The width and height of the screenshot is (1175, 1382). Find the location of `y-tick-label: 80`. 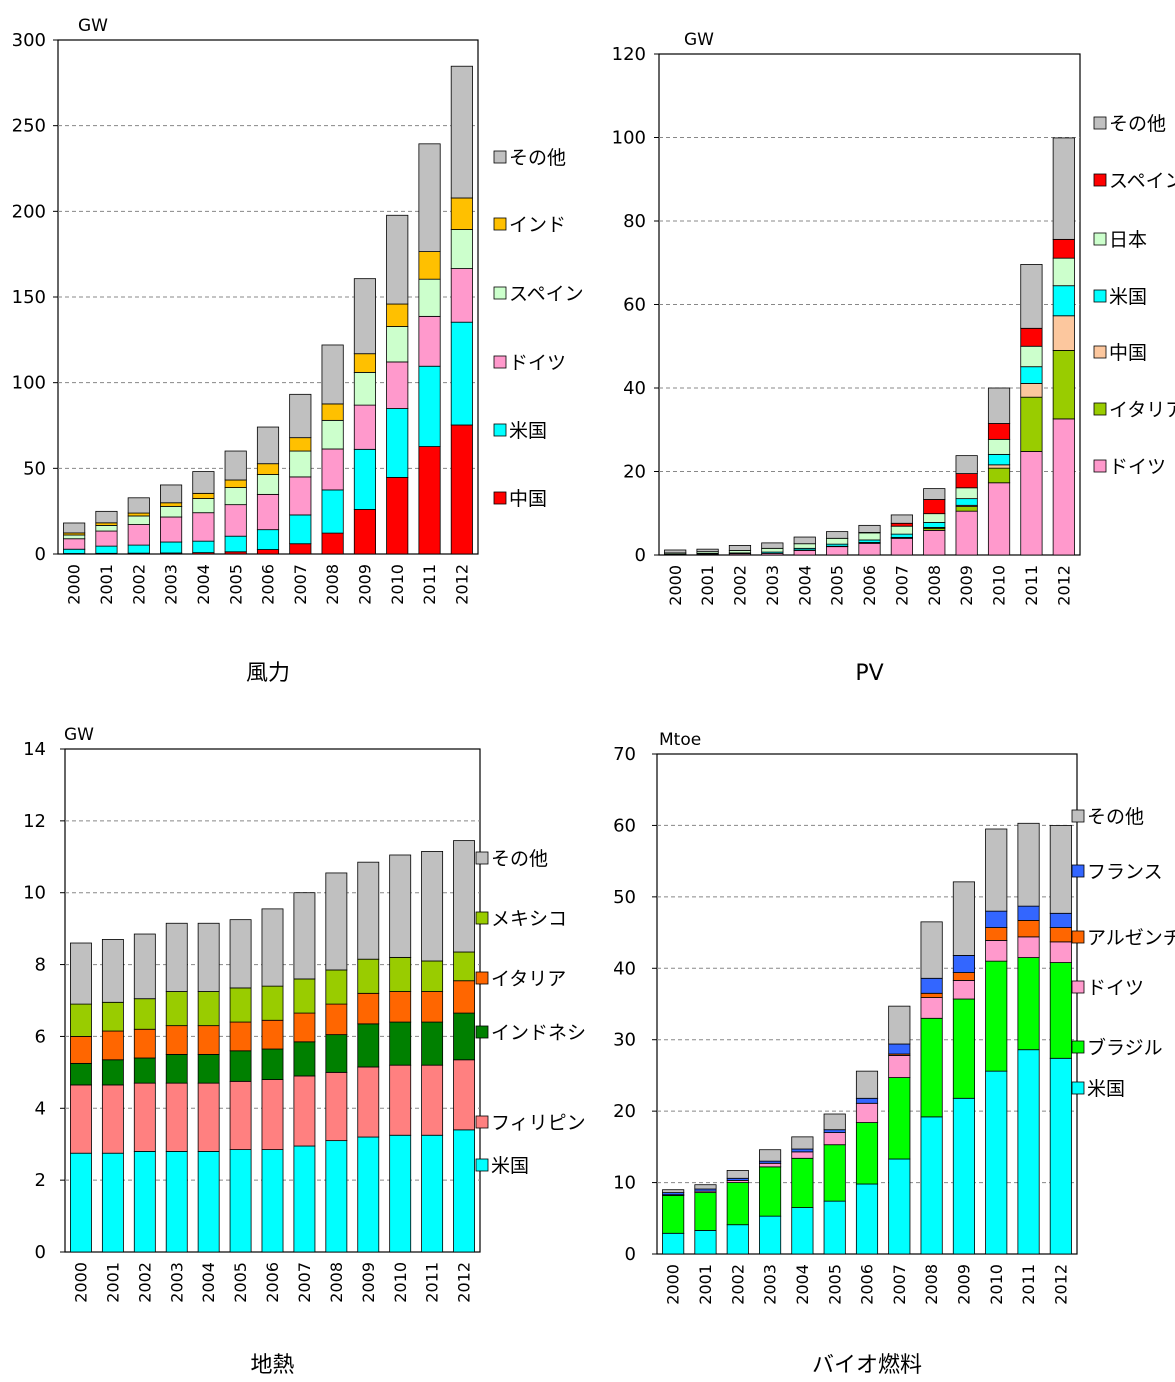

y-tick-label: 80 is located at coordinates (634, 221).